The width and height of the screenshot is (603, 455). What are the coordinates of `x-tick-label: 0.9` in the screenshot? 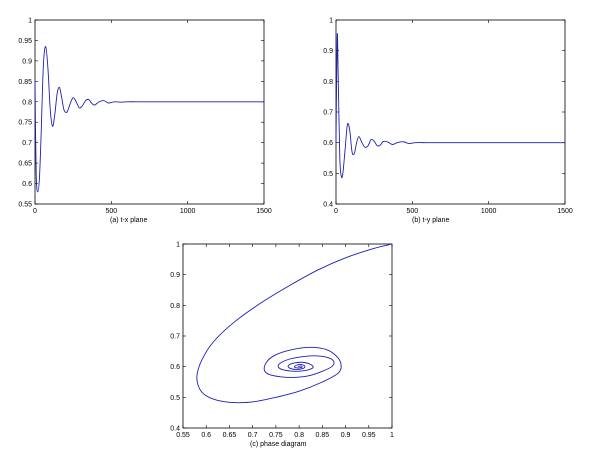 It's located at (346, 435).